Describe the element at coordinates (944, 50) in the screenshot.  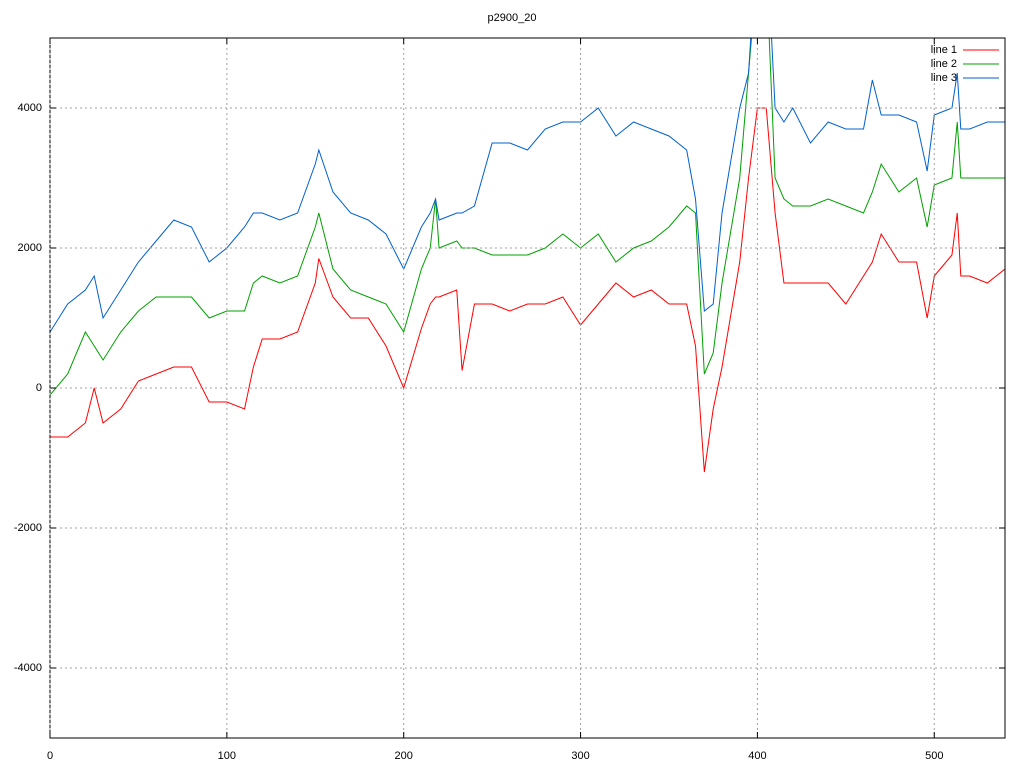
I see `legend-label: line 1` at that location.